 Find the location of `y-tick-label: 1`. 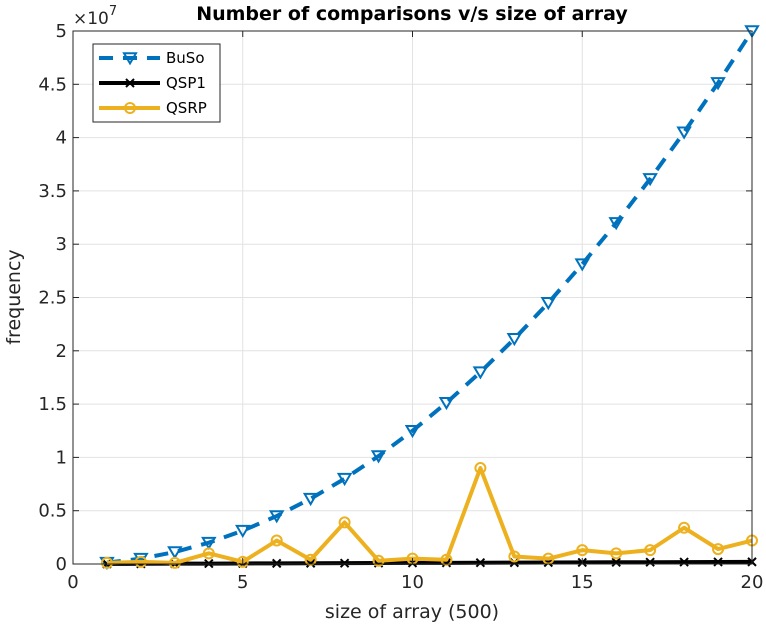

y-tick-label: 1 is located at coordinates (61, 457).